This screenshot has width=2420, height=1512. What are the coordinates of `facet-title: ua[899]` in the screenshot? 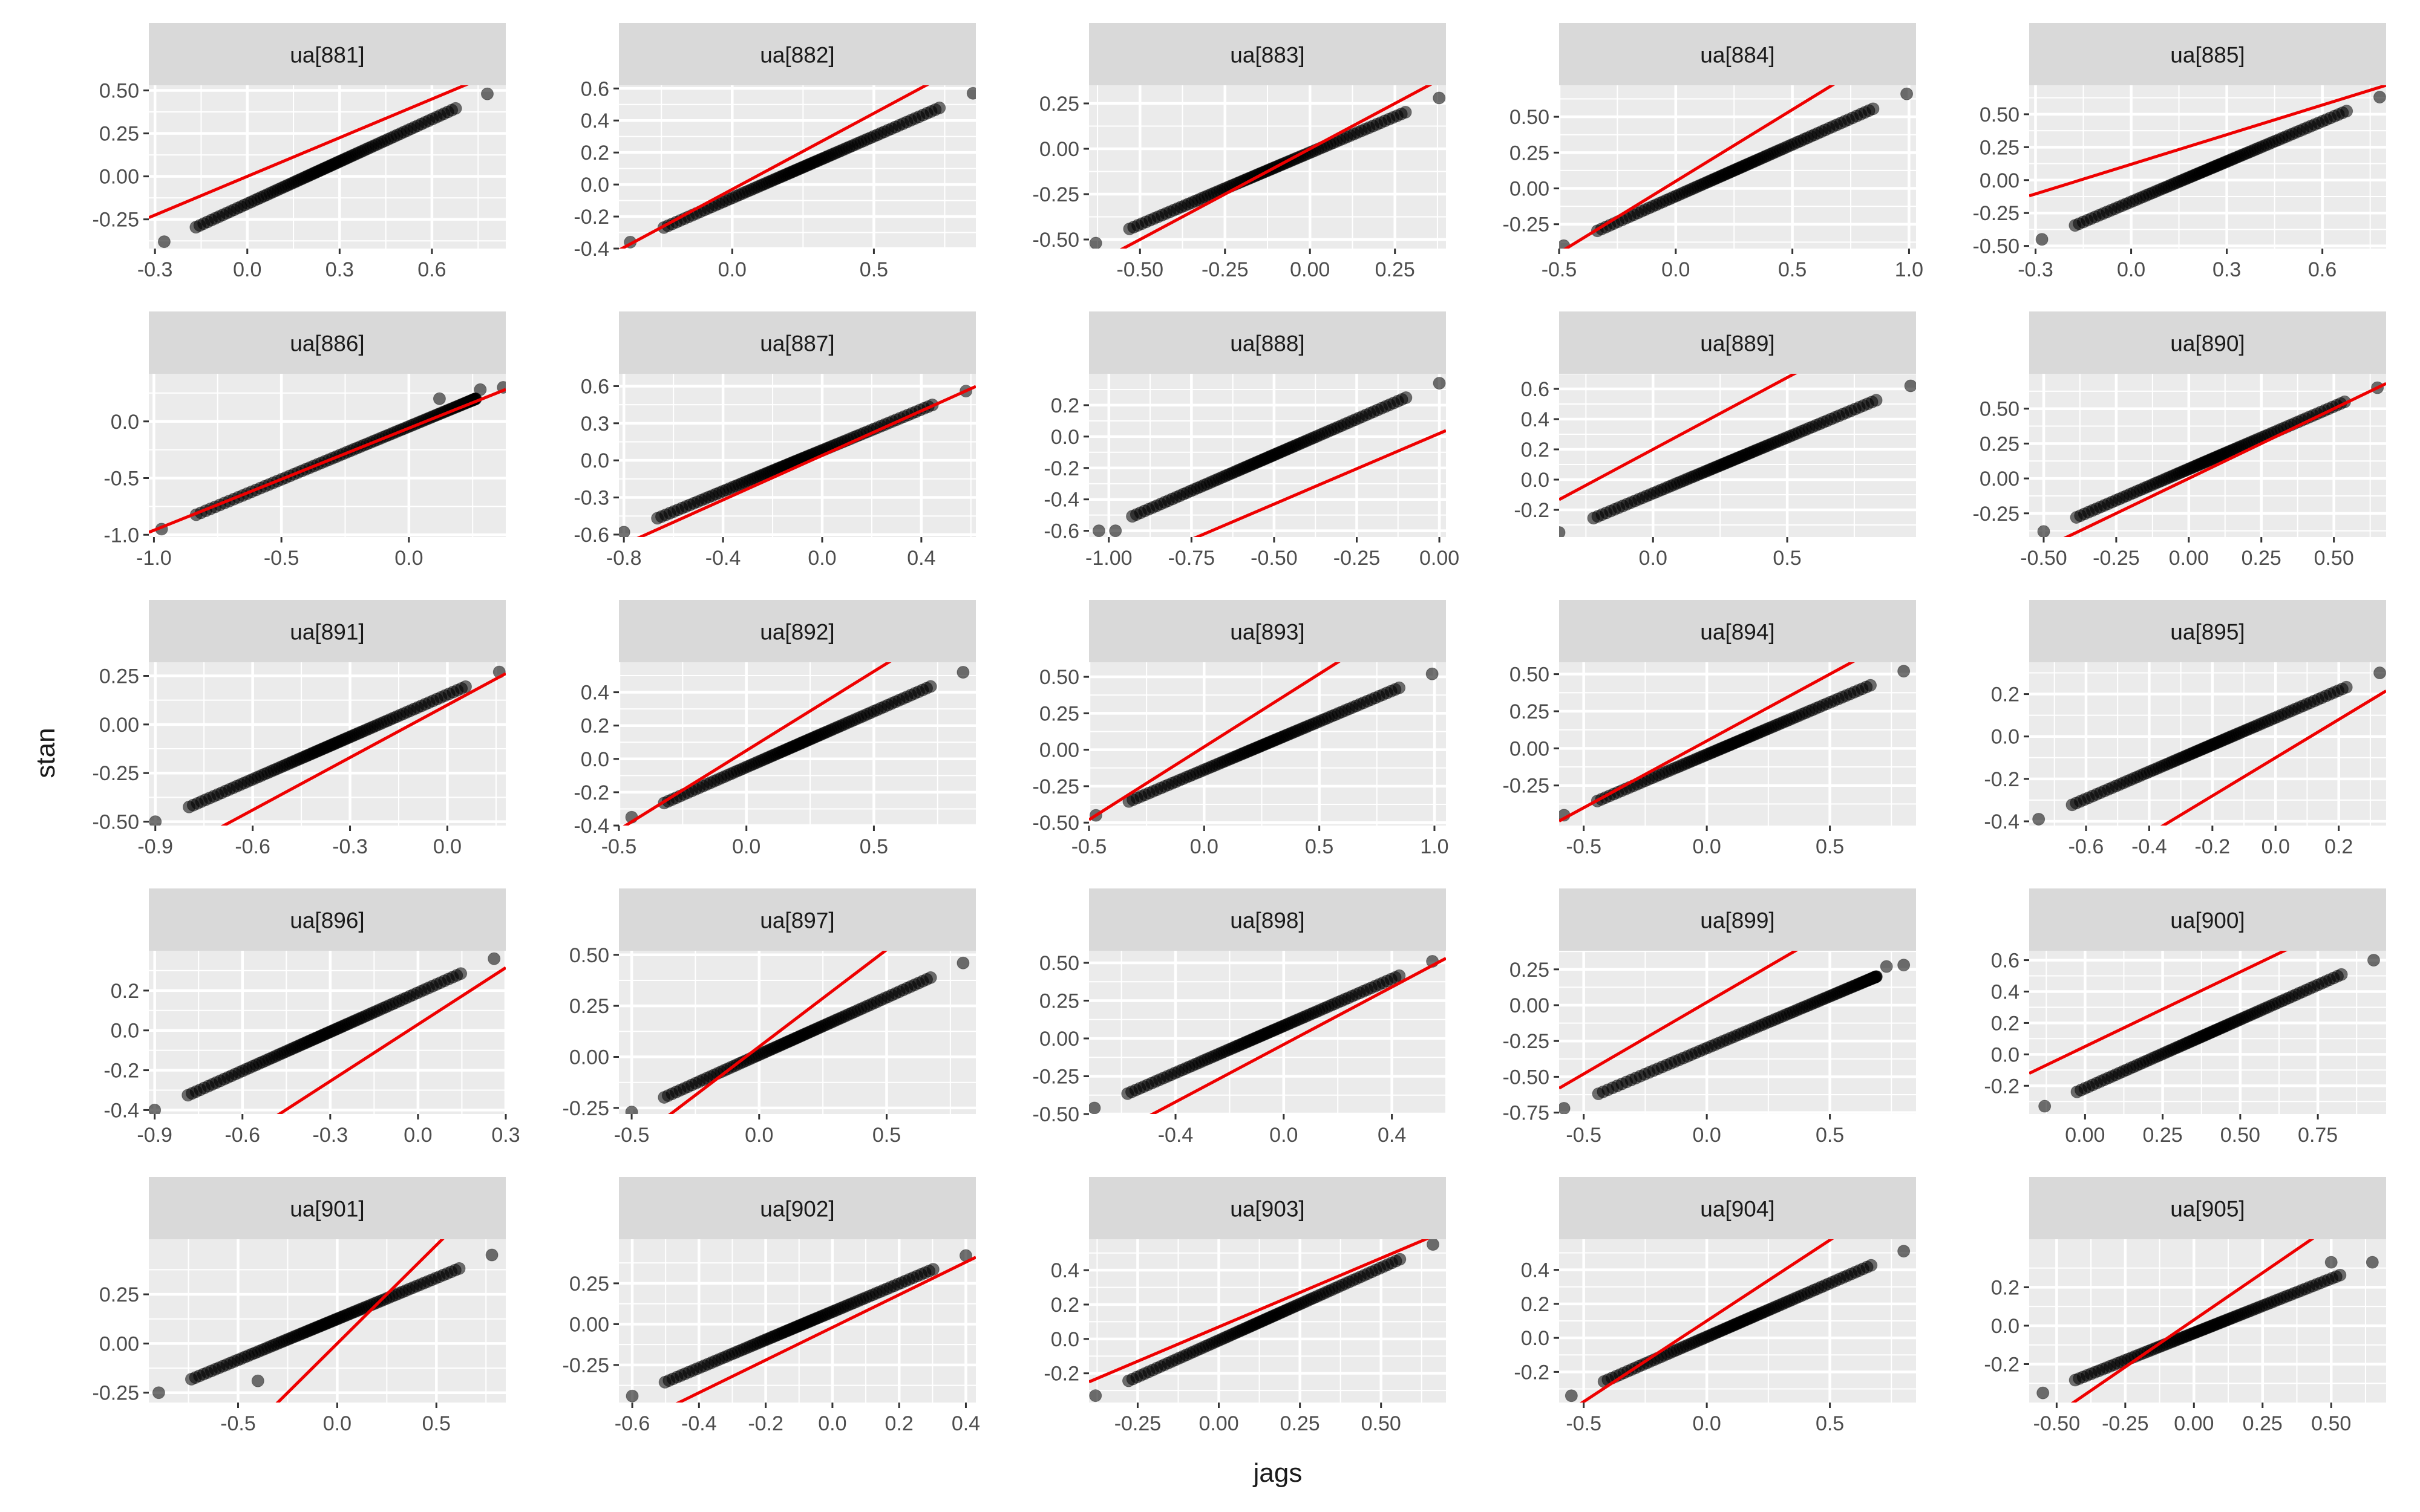 It's located at (1737, 921).